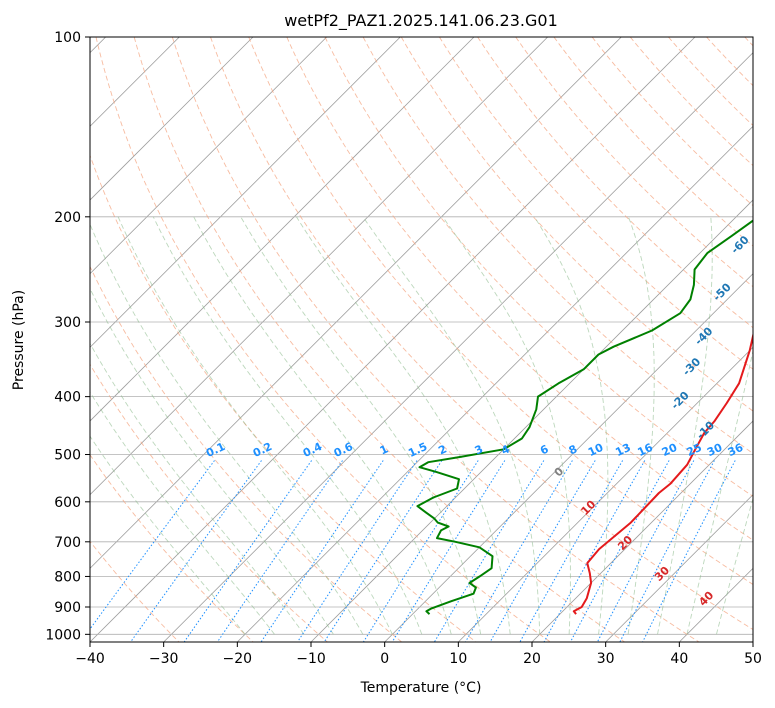 The height and width of the screenshot is (708, 775). I want to click on mixing-ratio-label: 10, so click(596, 450).